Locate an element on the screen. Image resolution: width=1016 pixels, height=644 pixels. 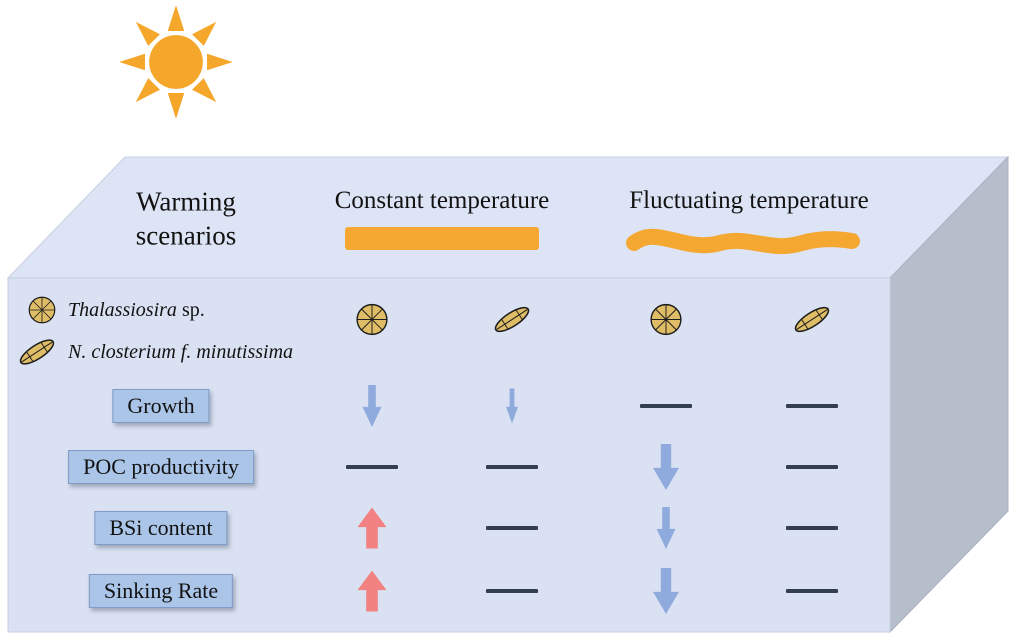
species-name-italic: N. closterium f. minutissima is located at coordinates (181, 351).